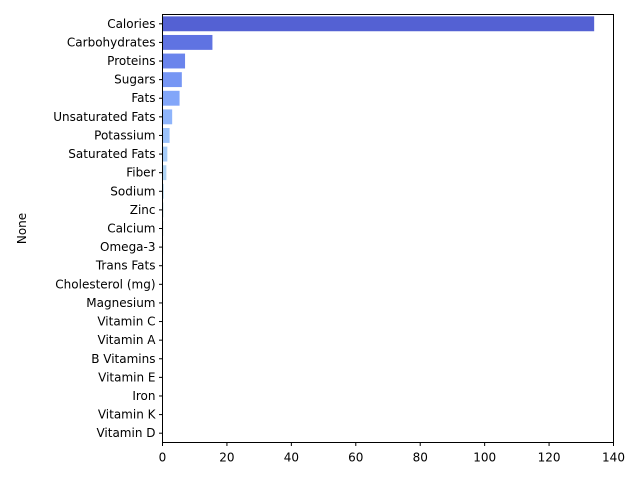  What do you see at coordinates (134, 80) in the screenshot?
I see `y-tick-label: Sugars` at bounding box center [134, 80].